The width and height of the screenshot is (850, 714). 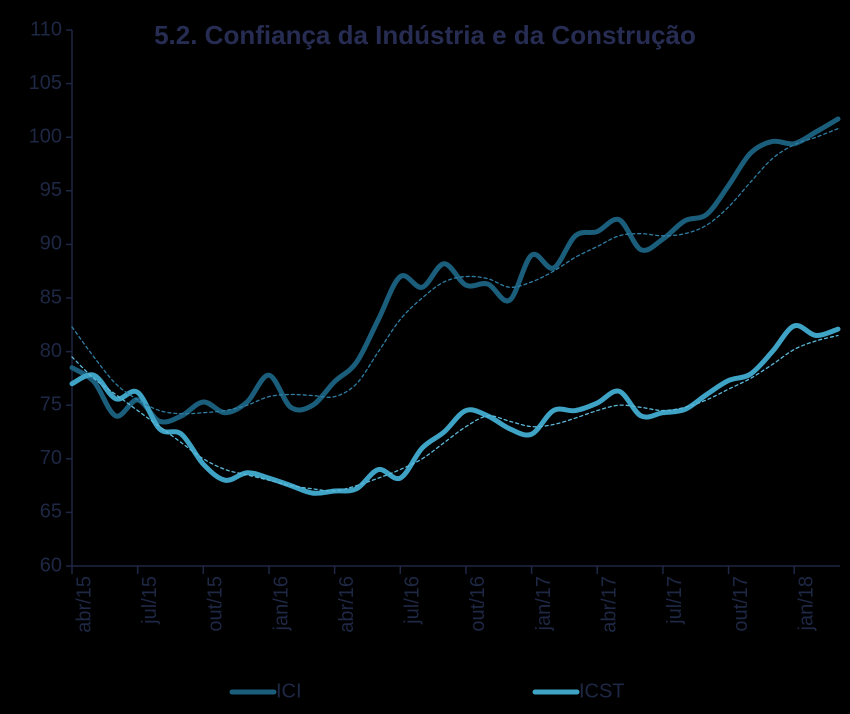 I want to click on x-tick-label: abr/16, so click(x=347, y=604).